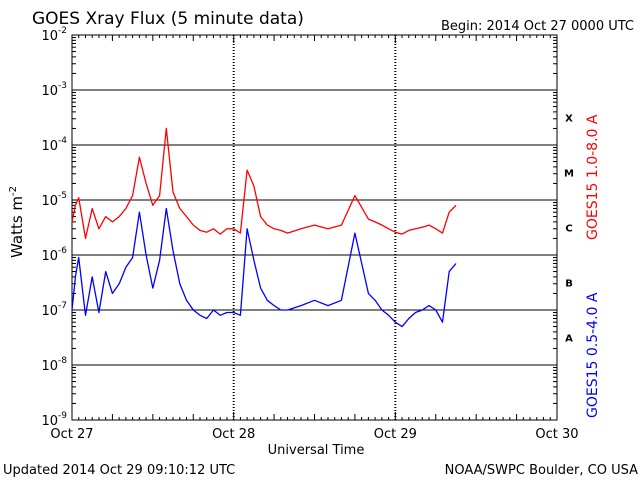 The height and width of the screenshot is (480, 640). What do you see at coordinates (316, 450) in the screenshot?
I see `x-axis-label: Universal Time` at bounding box center [316, 450].